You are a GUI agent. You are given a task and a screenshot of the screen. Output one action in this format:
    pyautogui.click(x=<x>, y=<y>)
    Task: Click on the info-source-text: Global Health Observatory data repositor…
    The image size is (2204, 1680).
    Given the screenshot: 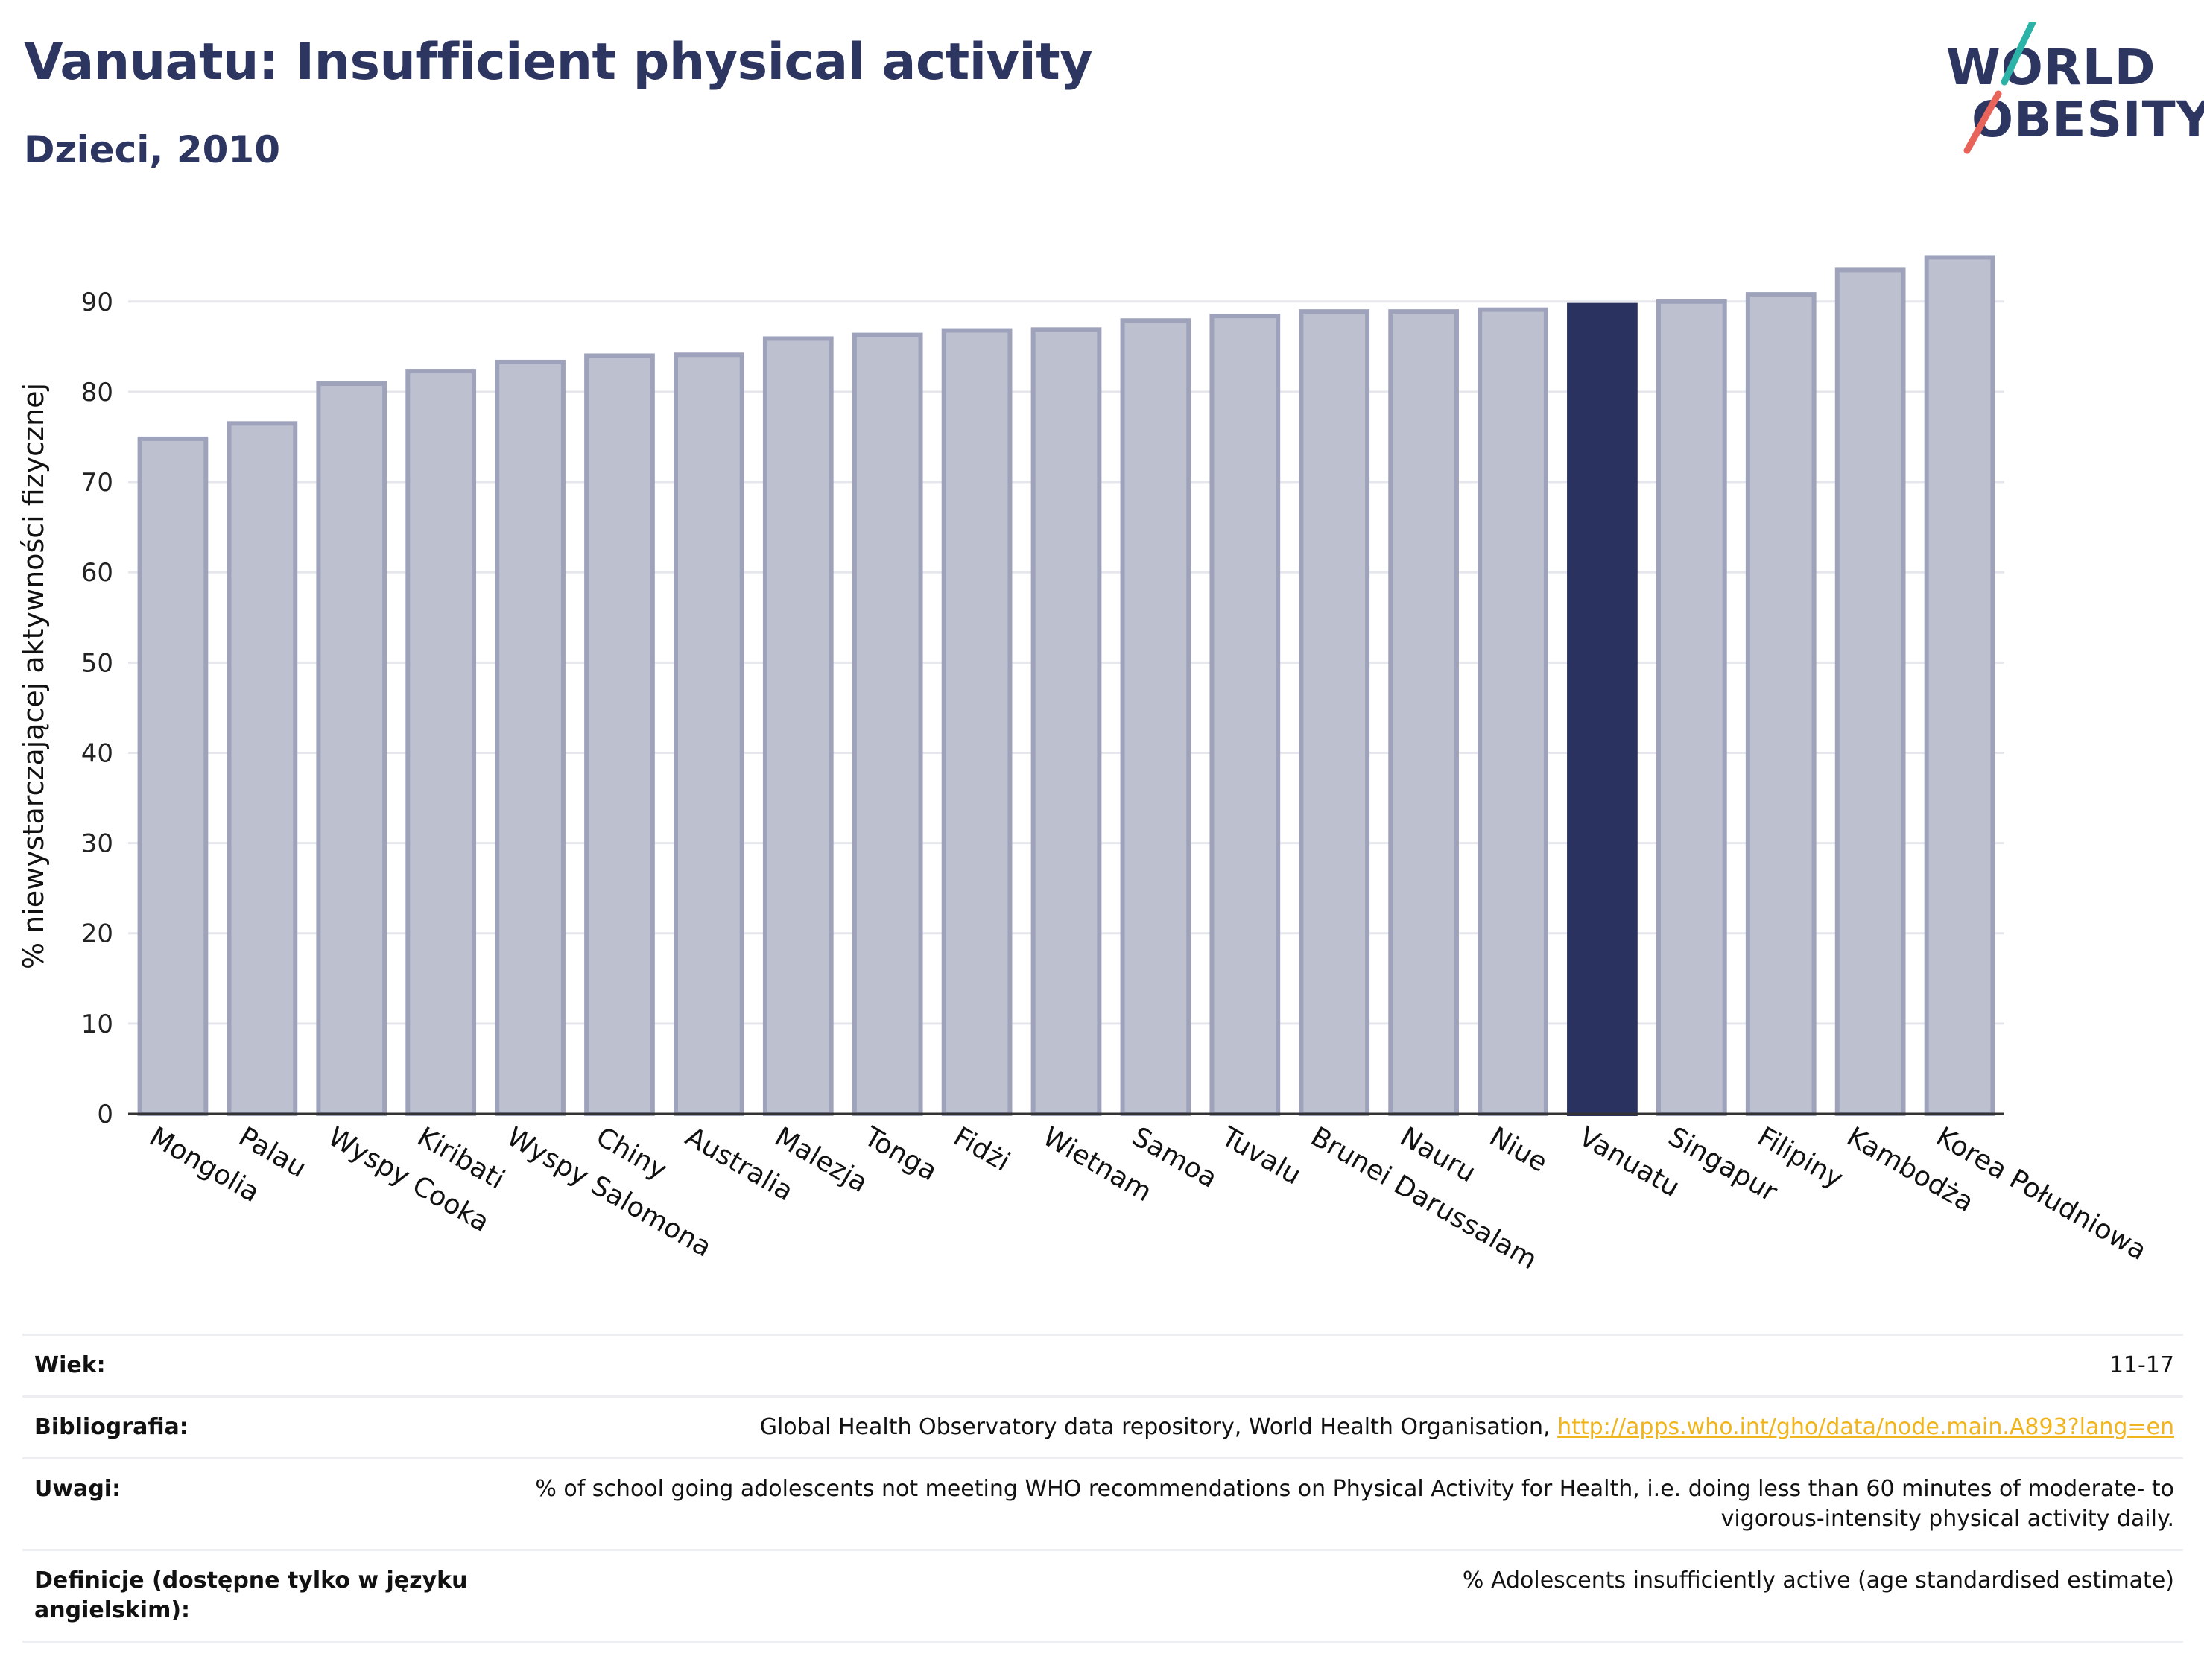 What is the action you would take?
    pyautogui.click(x=1158, y=1427)
    